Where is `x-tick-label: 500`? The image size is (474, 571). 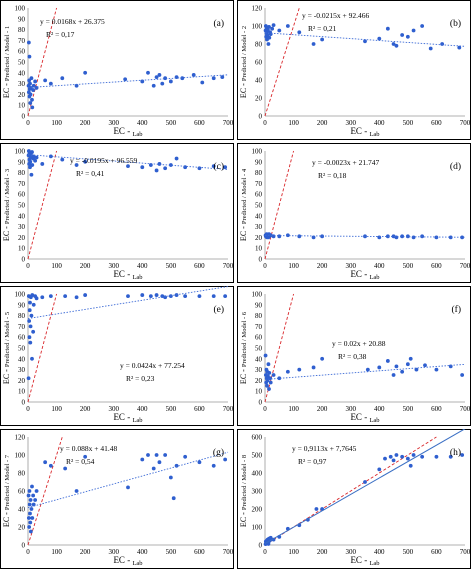 x-tick-label: 500 is located at coordinates (171, 552).